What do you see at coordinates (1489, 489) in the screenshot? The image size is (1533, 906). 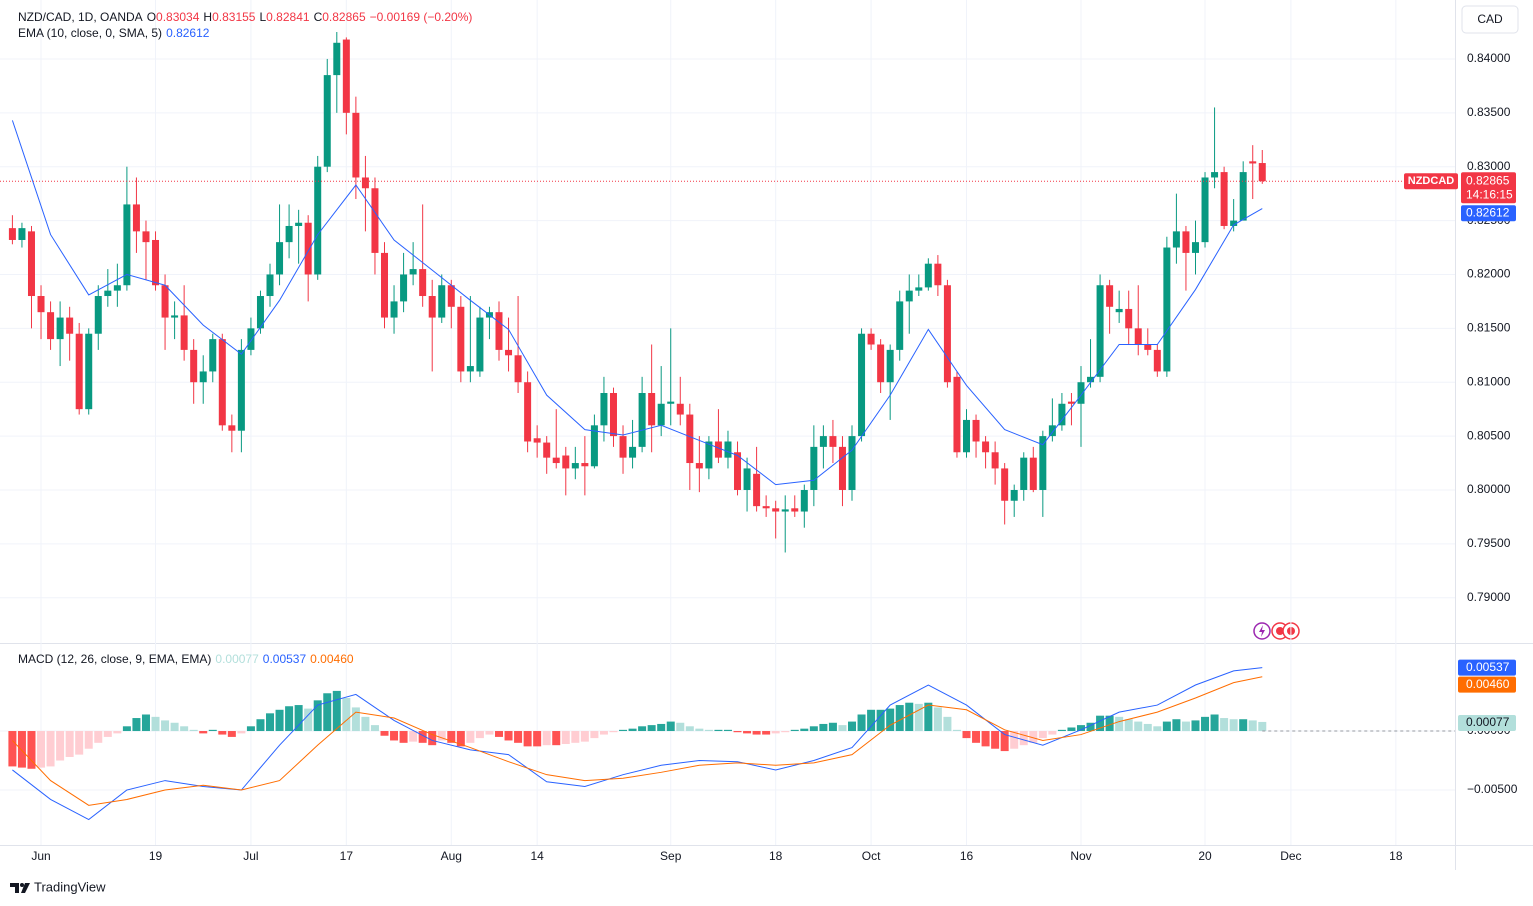 I see `y-tick-label: 0.80000` at bounding box center [1489, 489].